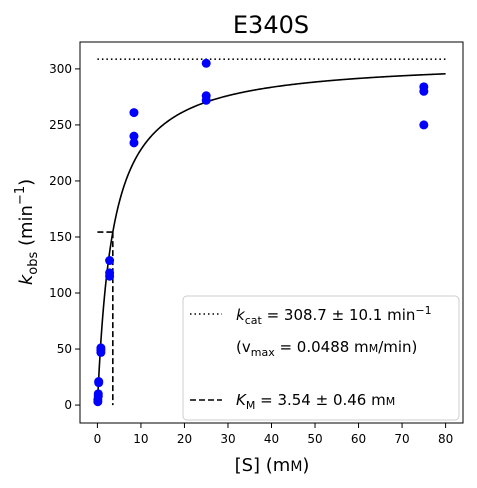 This screenshot has width=477, height=488. Describe the element at coordinates (184, 439) in the screenshot. I see `x-tick-label: 20` at that location.